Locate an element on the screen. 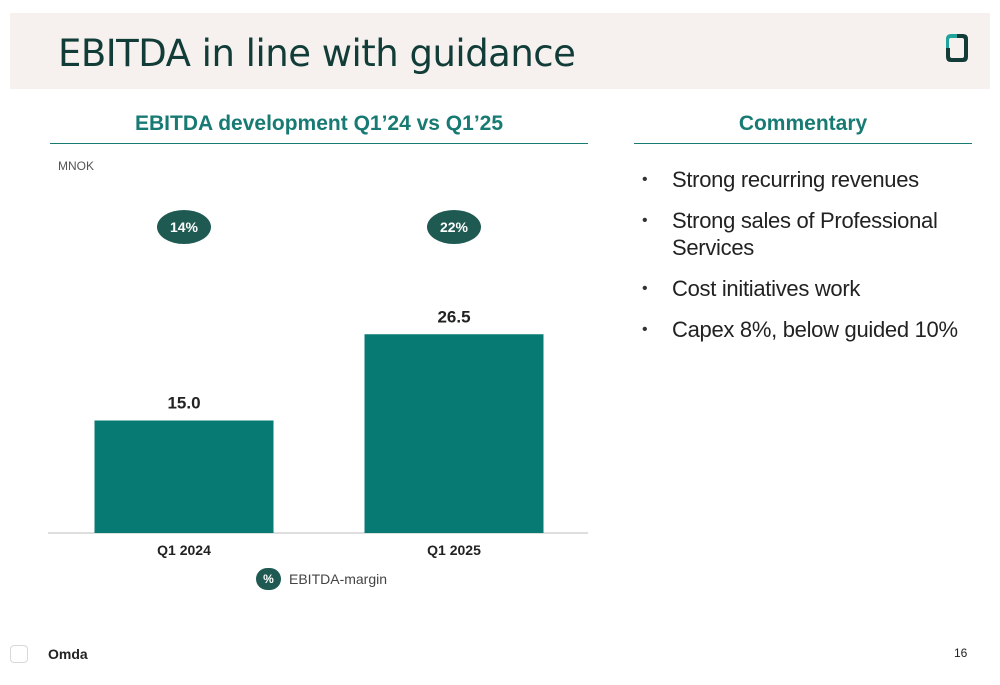 The height and width of the screenshot is (685, 1000). footer-mark-icon is located at coordinates (19, 654).